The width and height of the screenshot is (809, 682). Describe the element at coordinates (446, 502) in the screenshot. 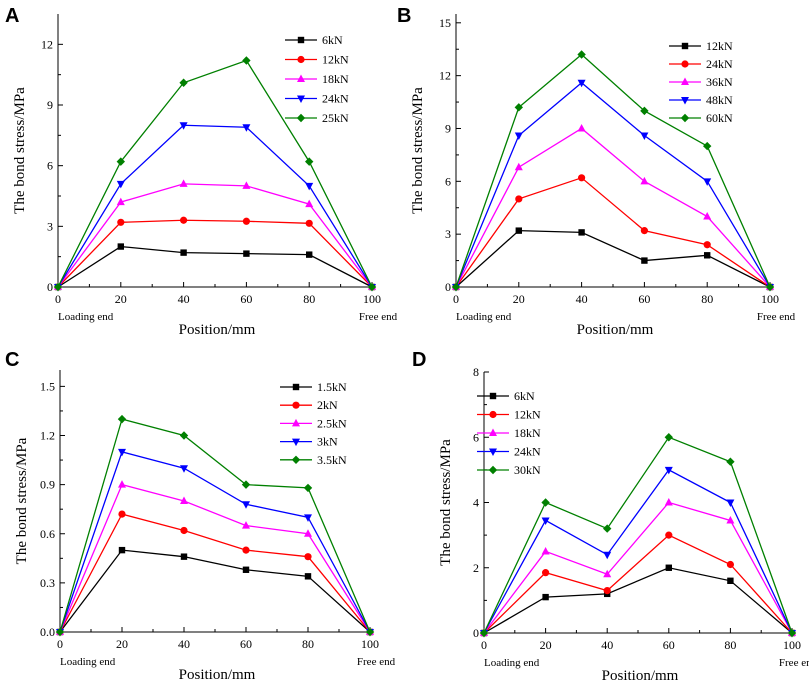

I see `y-axis-title: The bond stress/MPa` at that location.